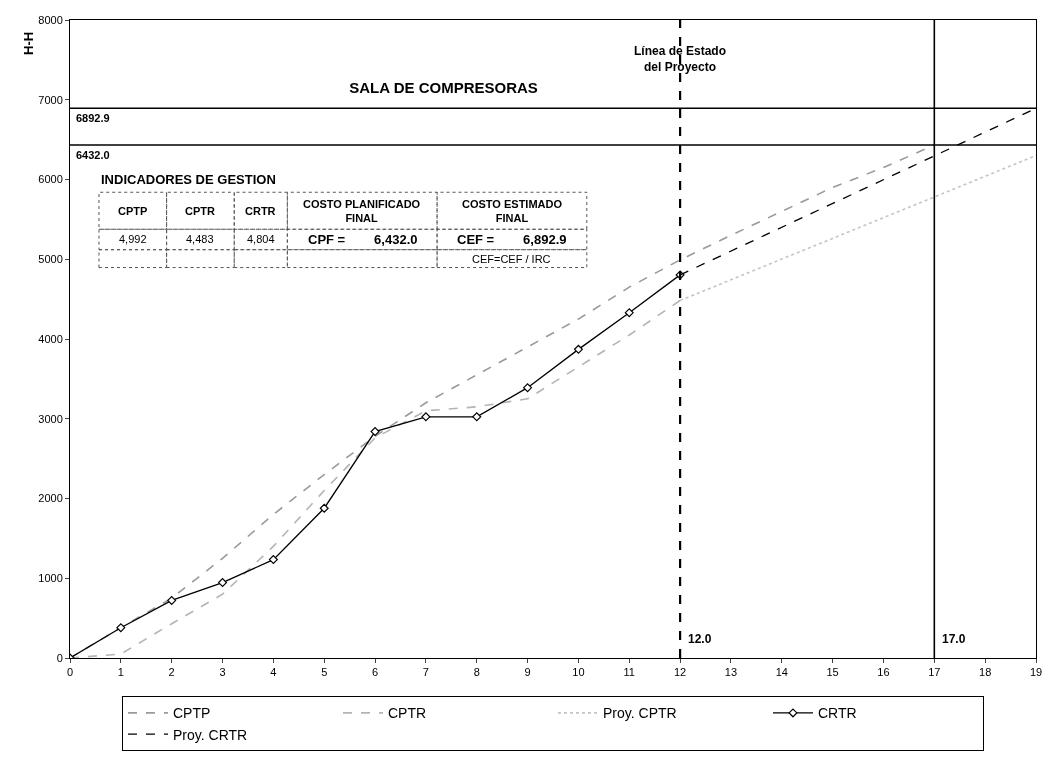 This screenshot has height=763, width=1056. What do you see at coordinates (407, 713) in the screenshot?
I see `legend-label: CPTR` at bounding box center [407, 713].